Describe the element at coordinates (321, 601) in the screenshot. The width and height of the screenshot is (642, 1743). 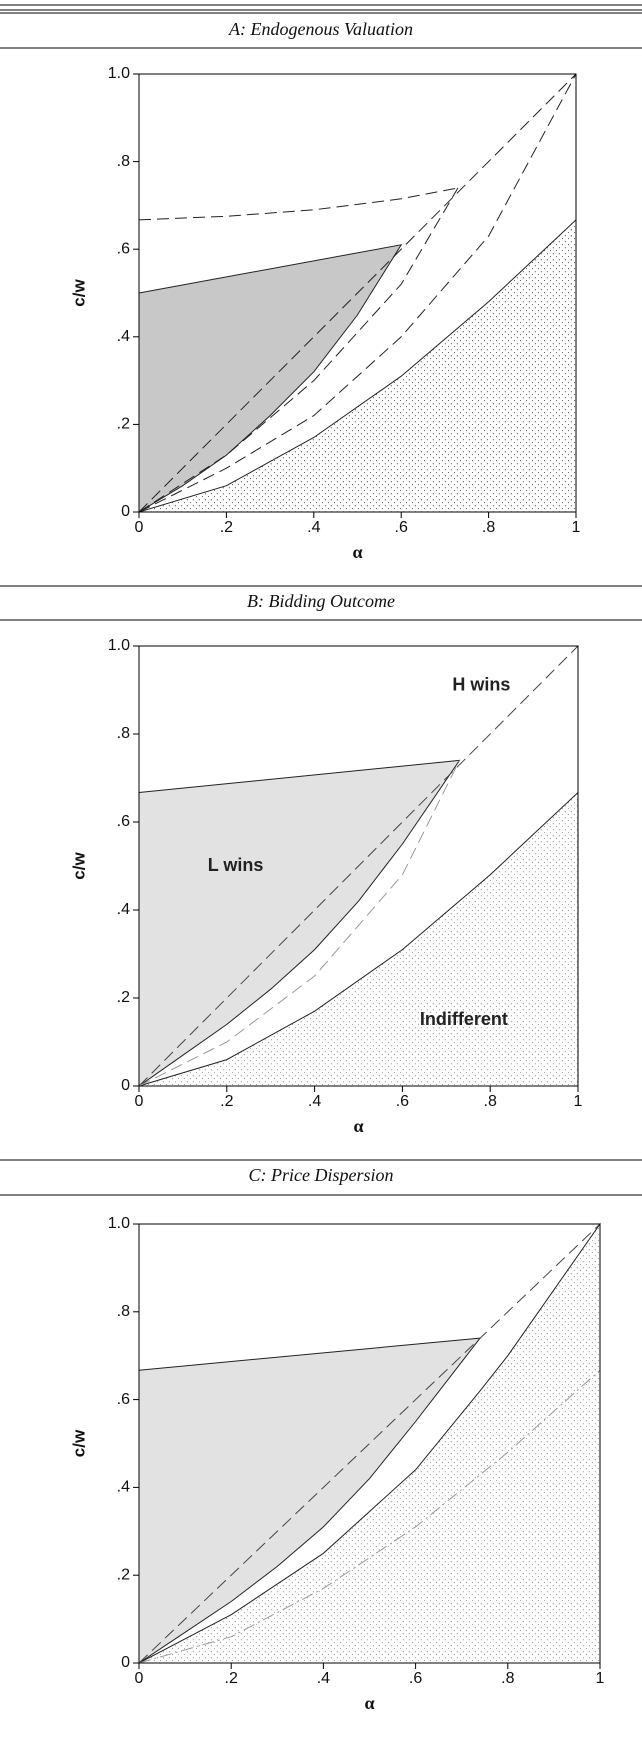
I see `panel-title: B: Bidding Outcome` at that location.